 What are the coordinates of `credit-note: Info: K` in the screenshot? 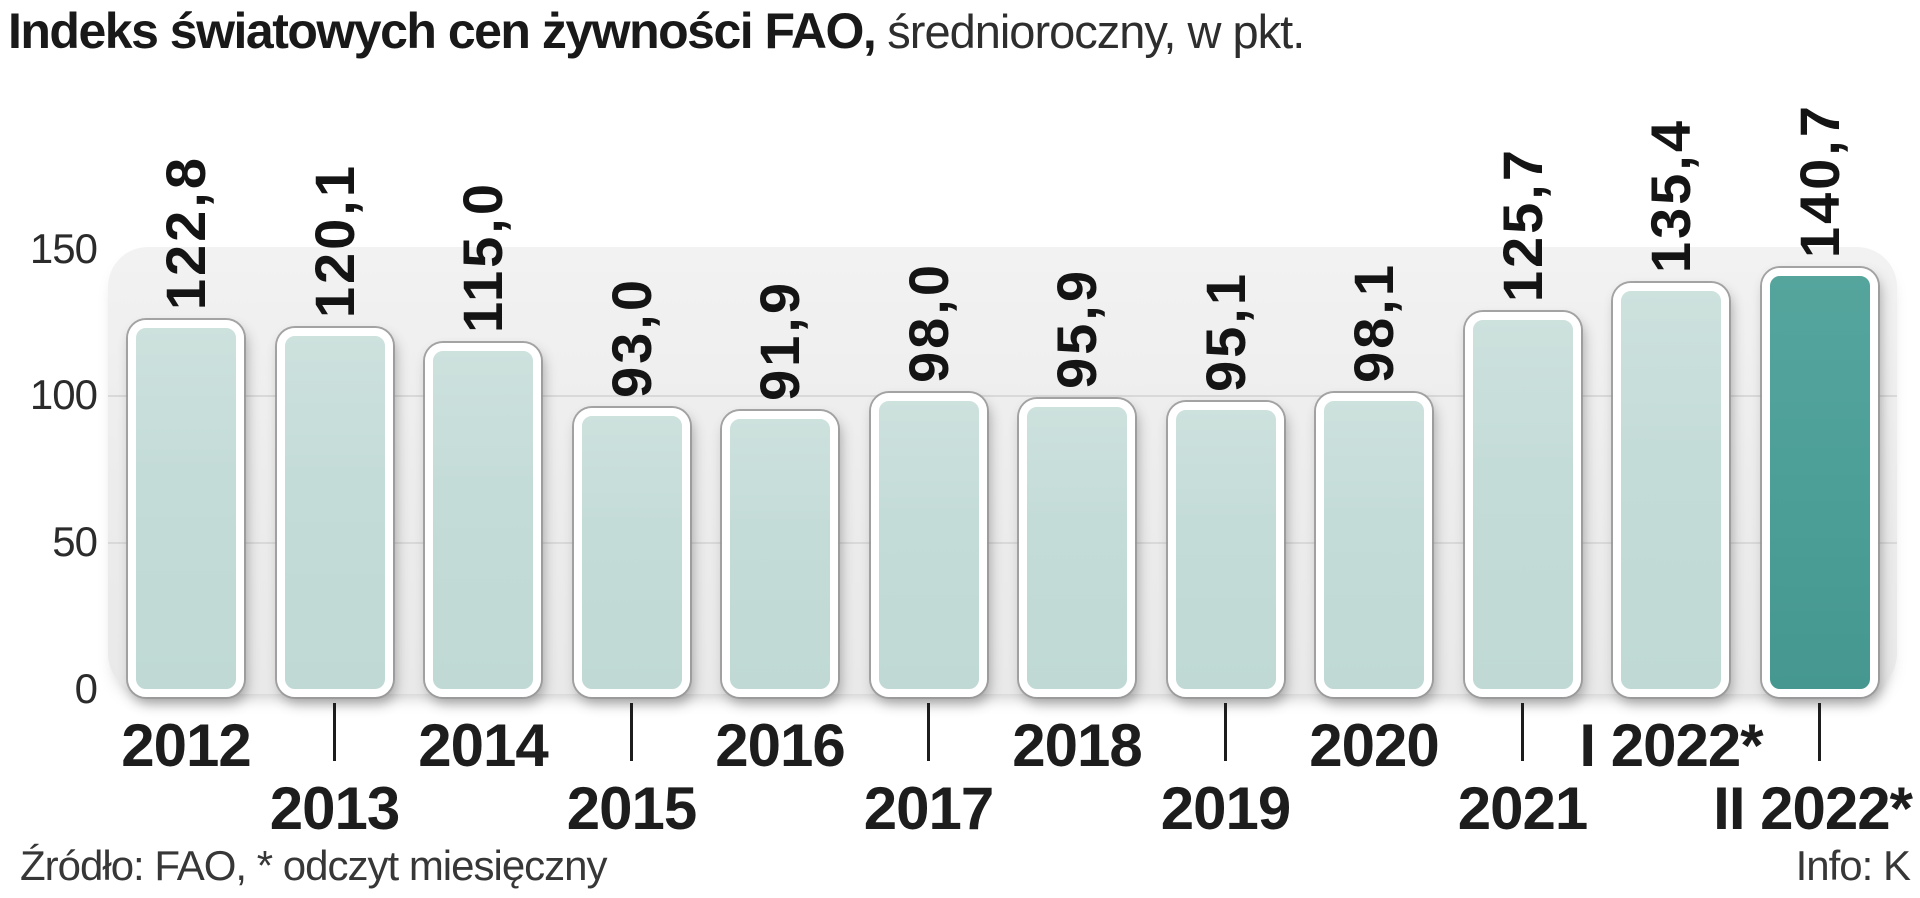 It's located at (1853, 865).